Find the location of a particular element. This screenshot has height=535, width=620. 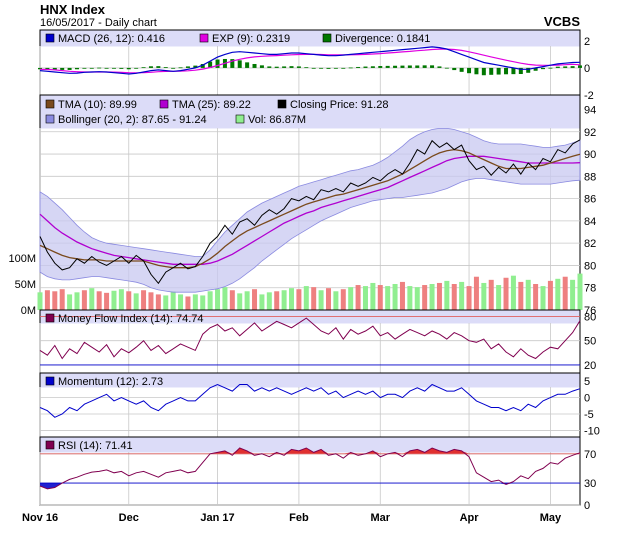

x-tick-label: Nov 16 is located at coordinates (40, 518).